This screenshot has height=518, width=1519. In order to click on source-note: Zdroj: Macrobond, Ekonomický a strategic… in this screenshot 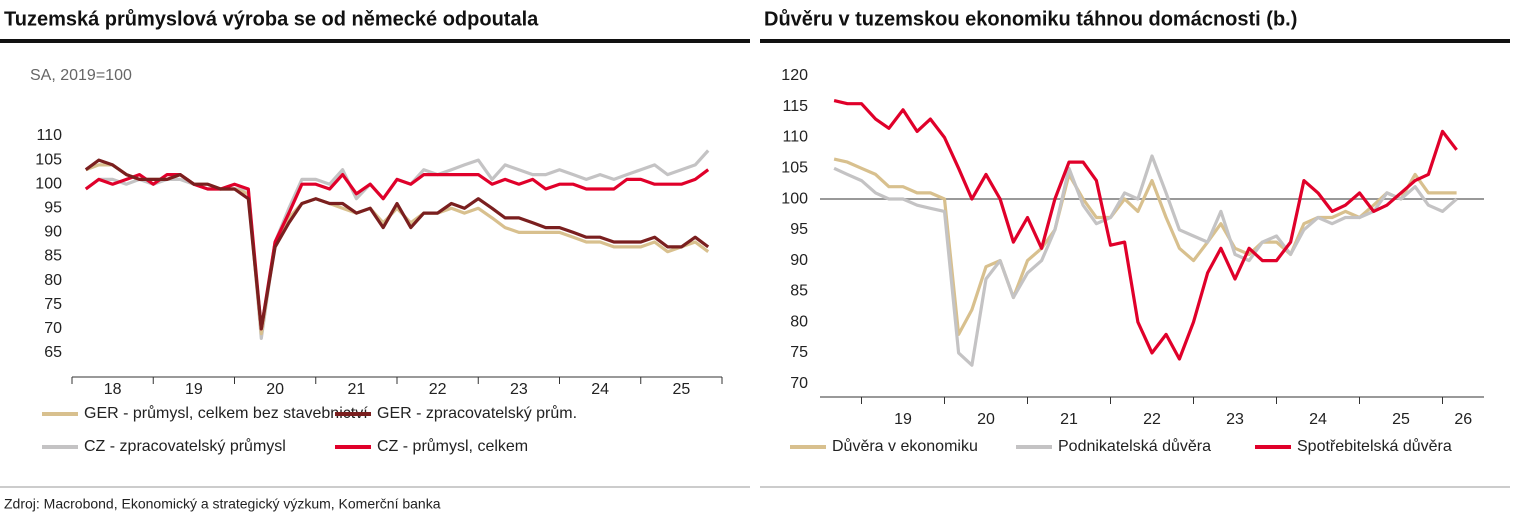, I will do `click(222, 504)`.